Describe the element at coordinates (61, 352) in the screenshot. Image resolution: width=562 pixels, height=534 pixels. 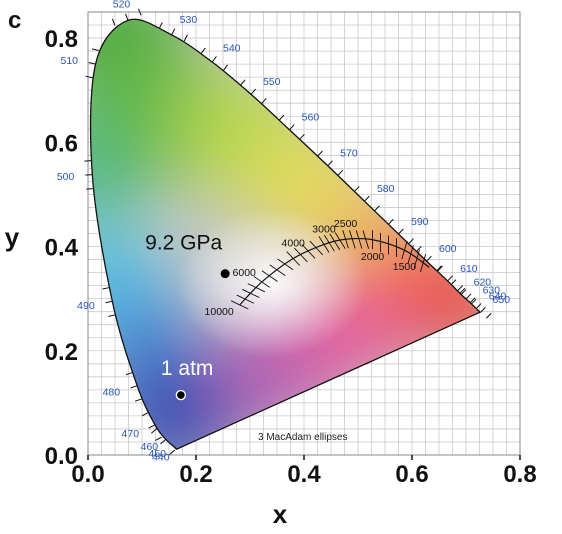
I see `y-tick-label: 0.2` at that location.